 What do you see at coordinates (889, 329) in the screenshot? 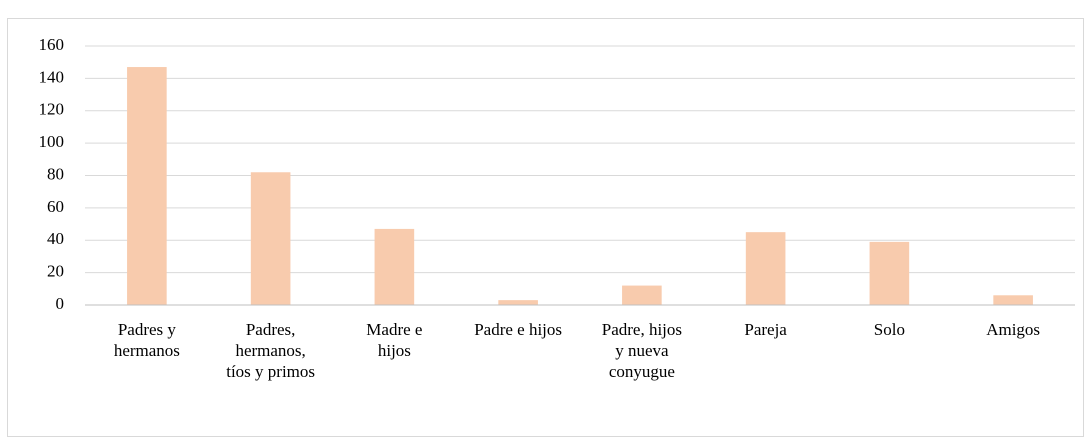
I see `x-tick-label: Solo` at bounding box center [889, 329].